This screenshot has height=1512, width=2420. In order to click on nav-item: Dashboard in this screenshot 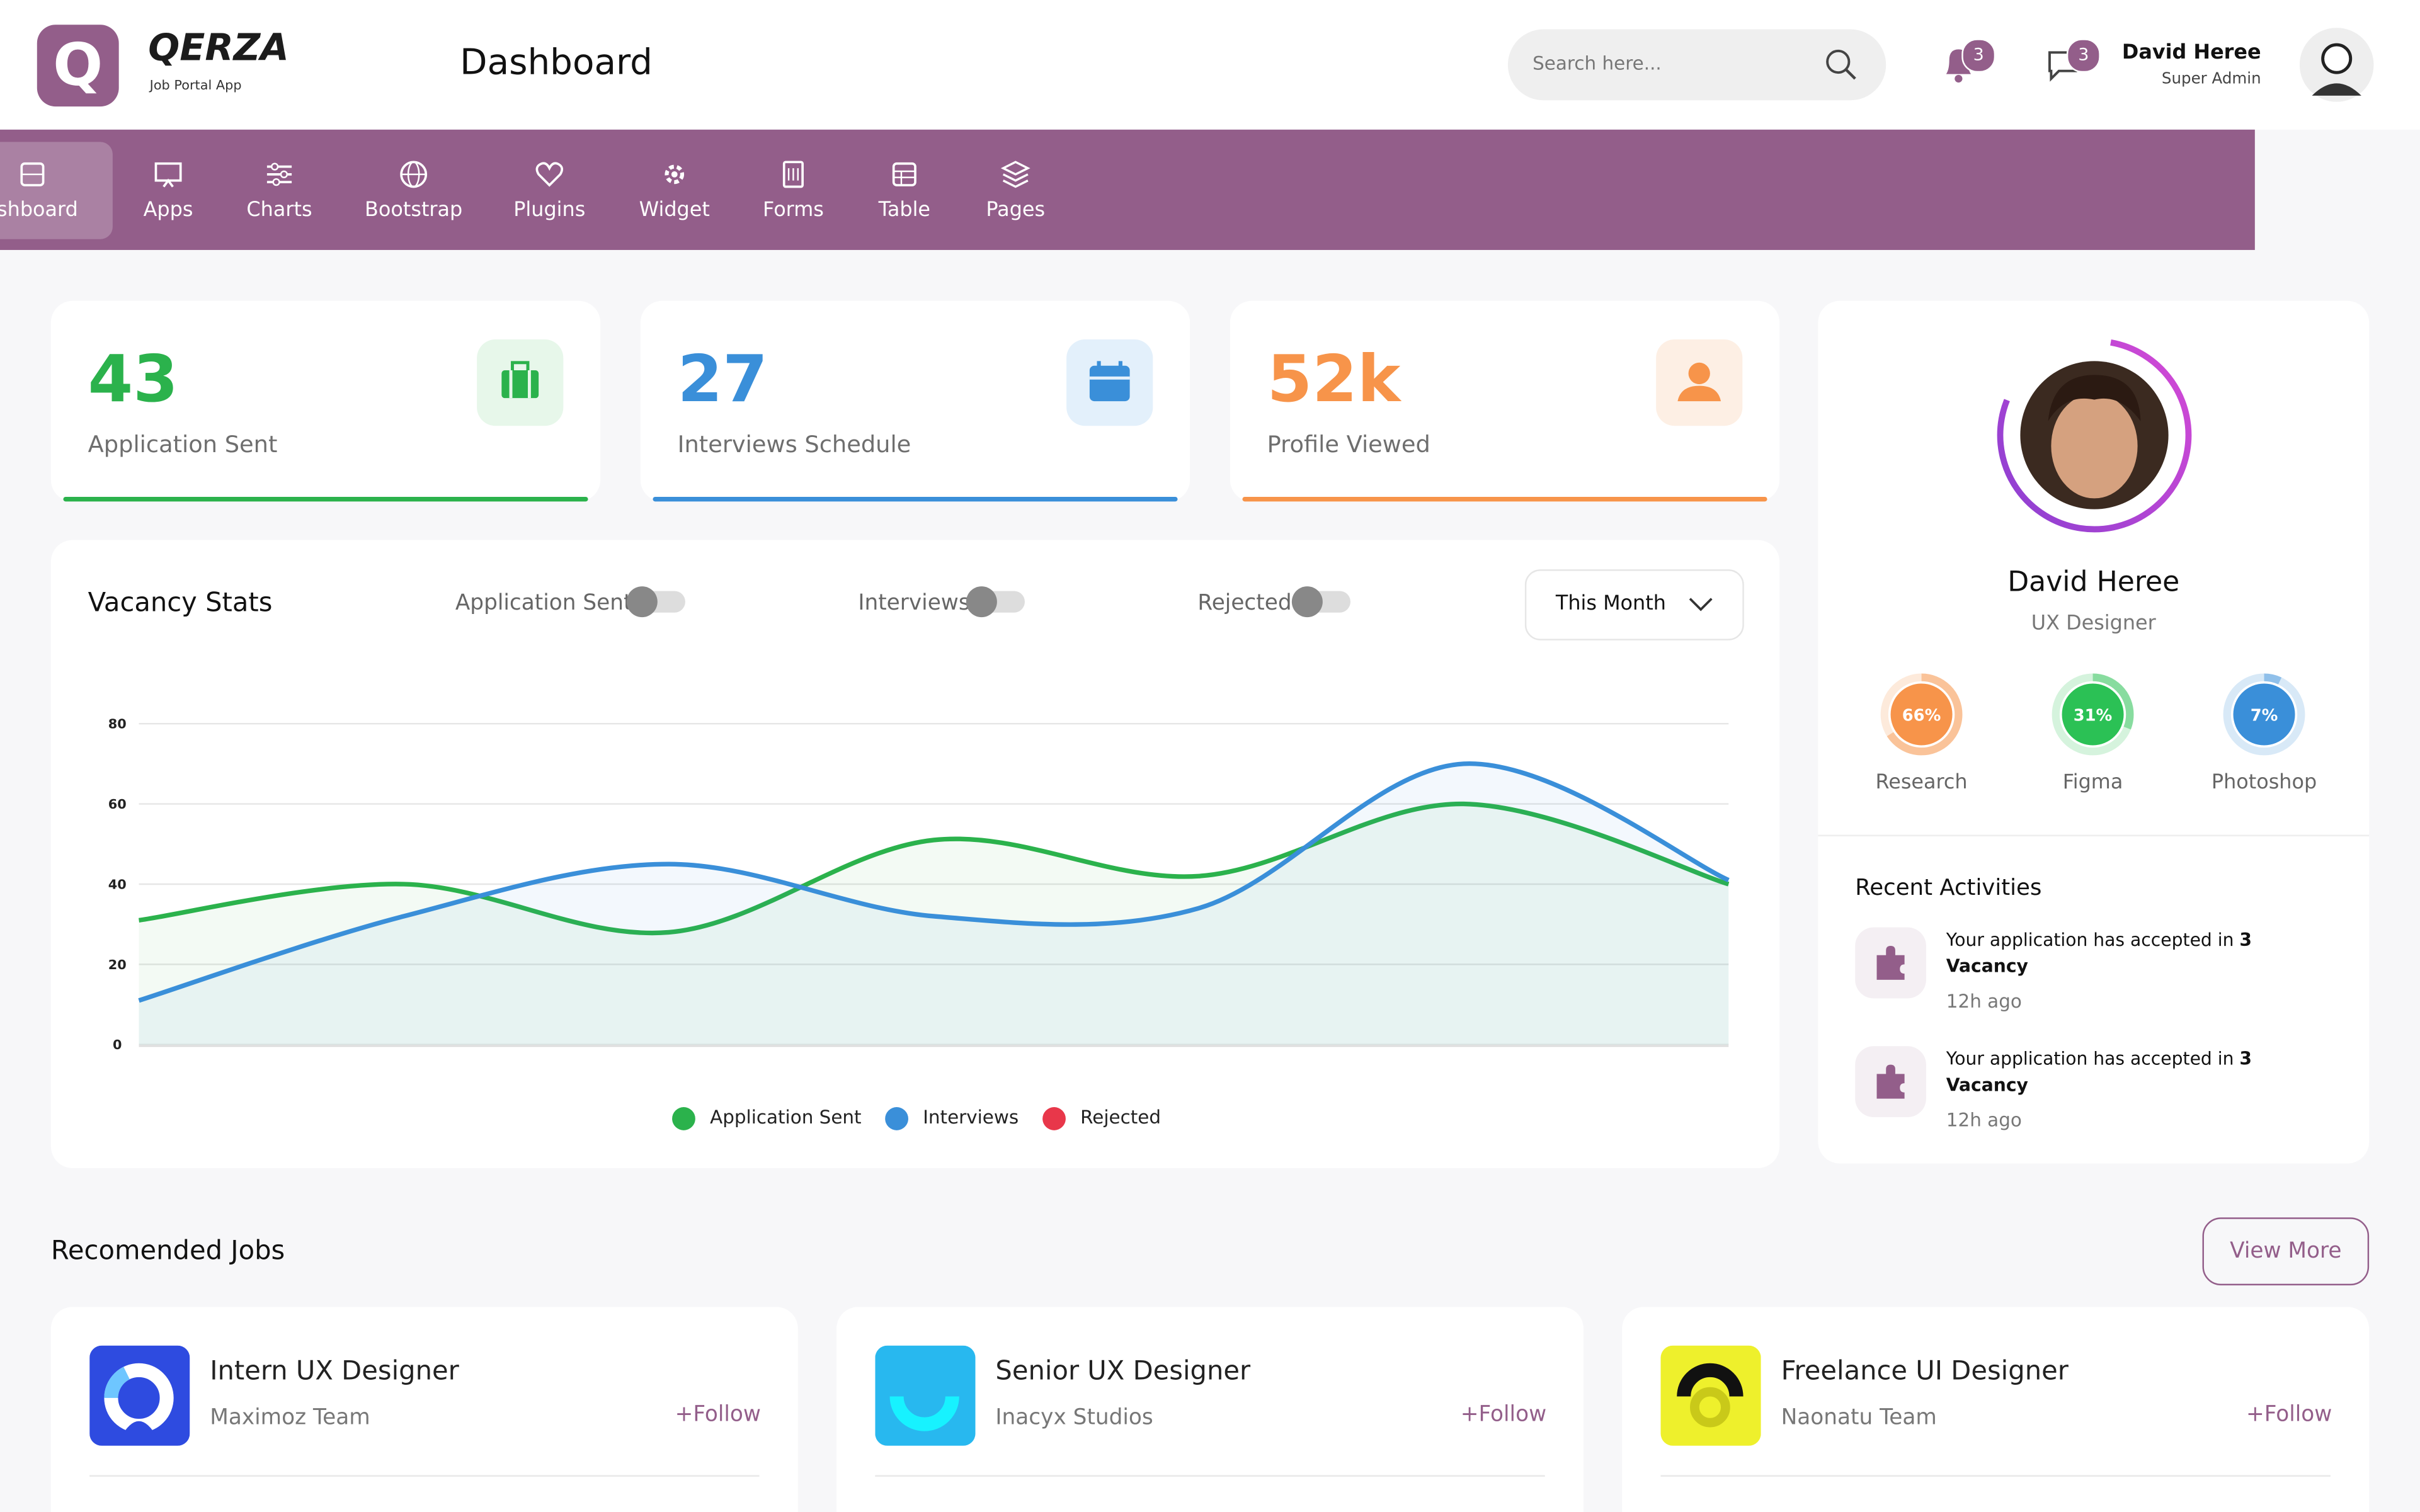, I will do `click(56, 191)`.